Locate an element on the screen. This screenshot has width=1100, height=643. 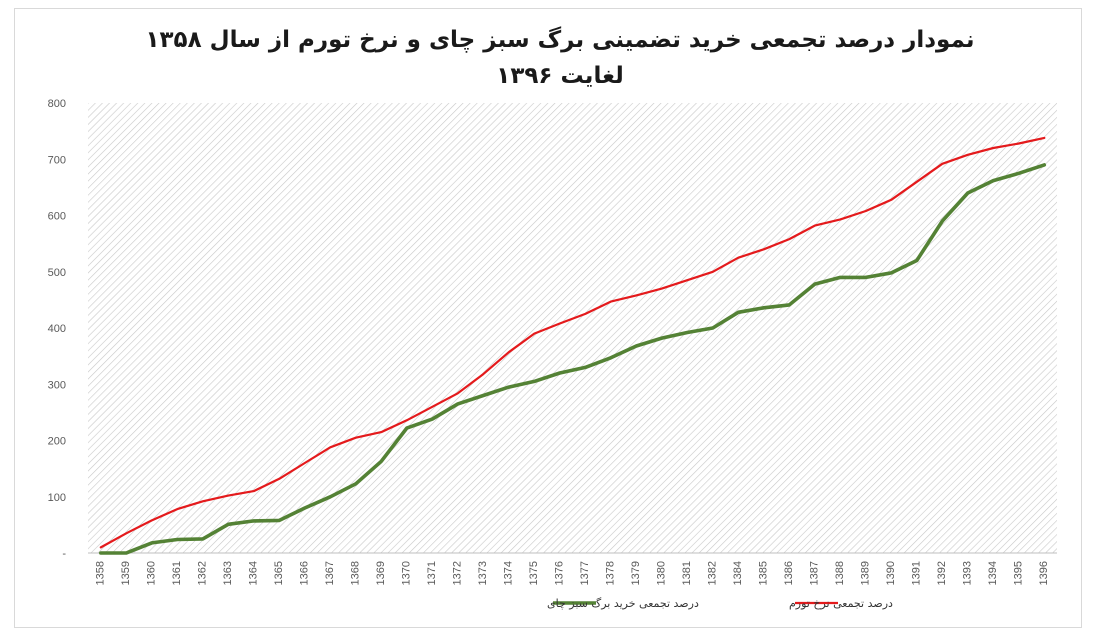
x-tick-label: 1376 is located at coordinates (560, 573).